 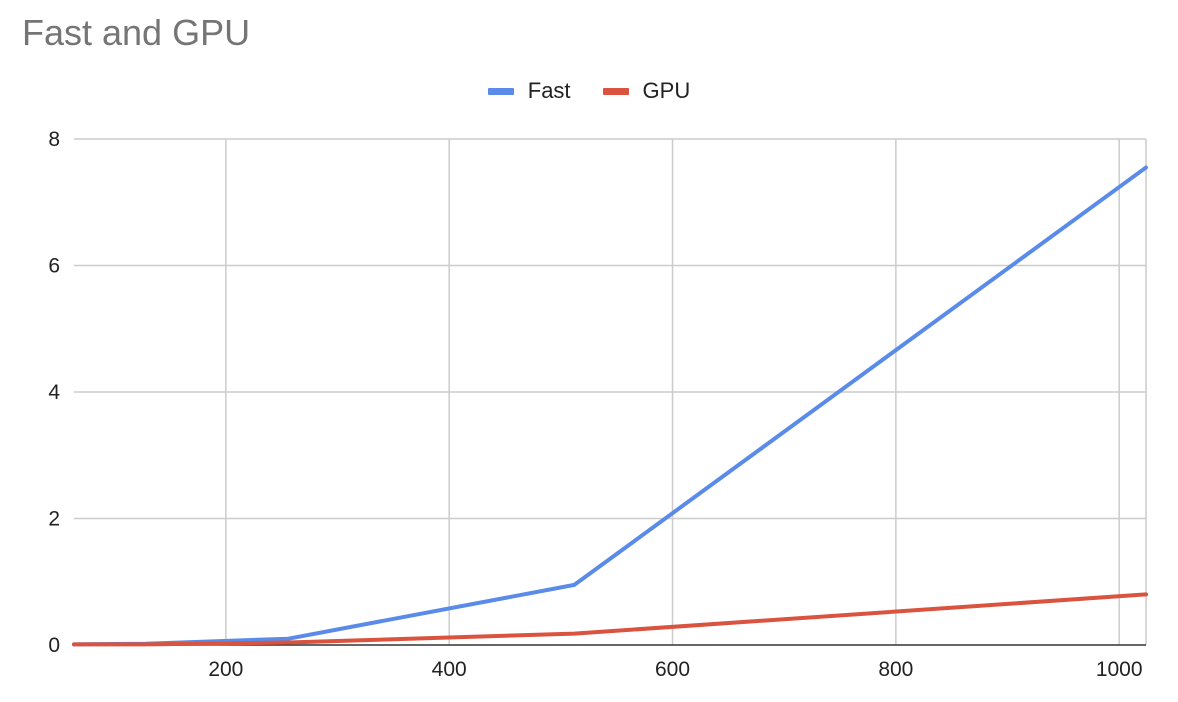 I want to click on y-tick-label-6: 6, so click(x=54, y=266).